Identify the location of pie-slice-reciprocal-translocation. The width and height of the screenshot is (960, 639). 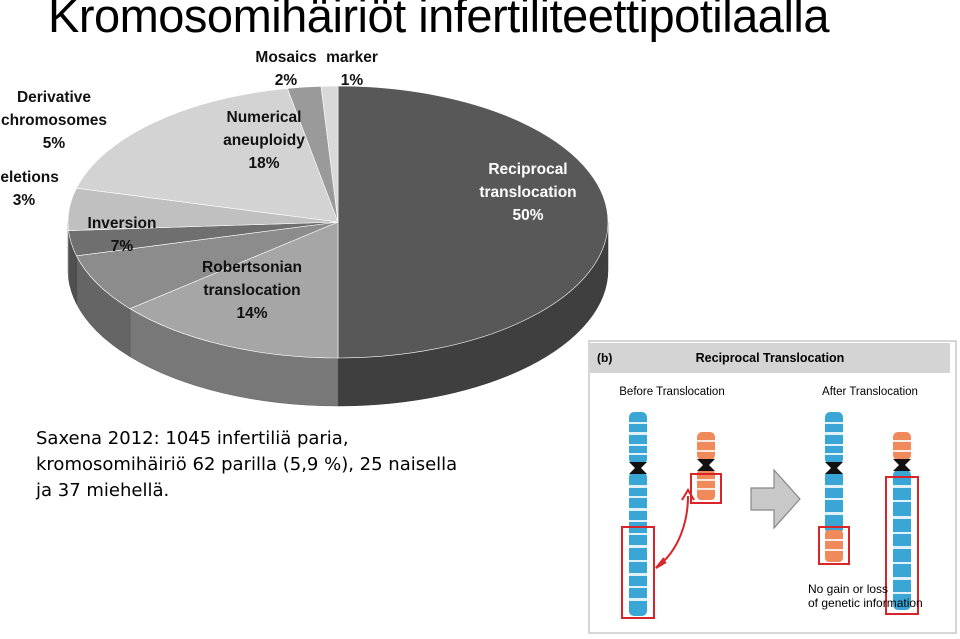
(473, 222).